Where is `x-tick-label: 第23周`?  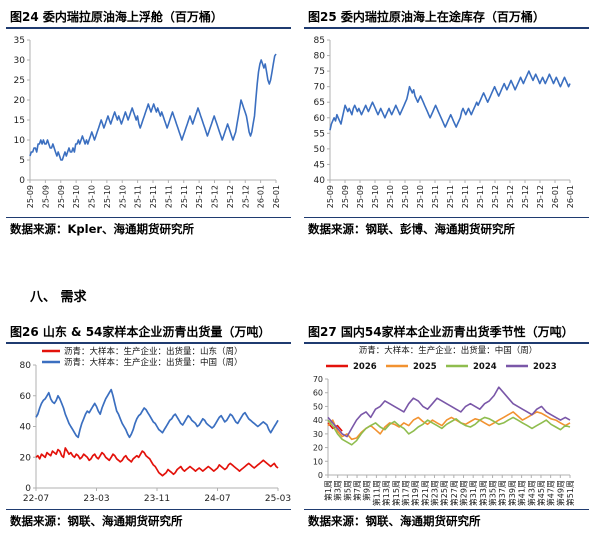
x-tick-label: 第23周 is located at coordinates (434, 493).